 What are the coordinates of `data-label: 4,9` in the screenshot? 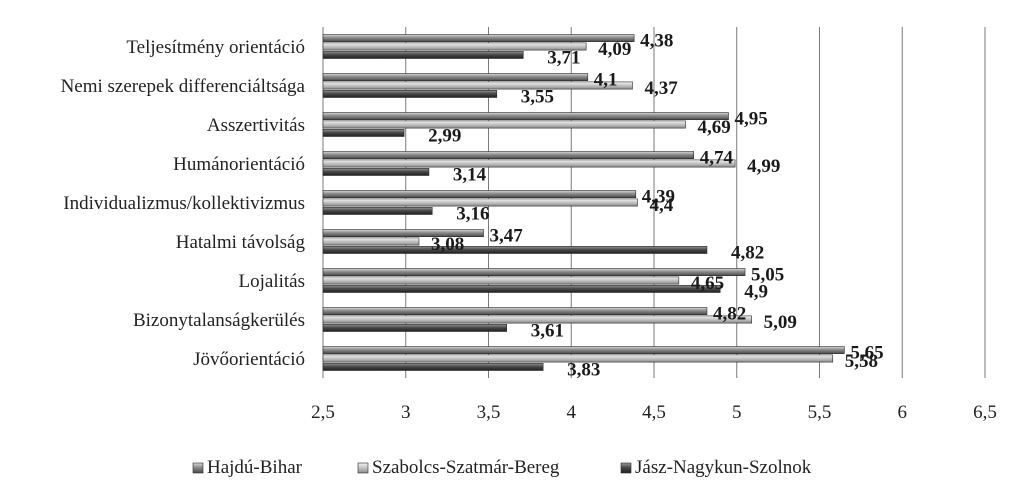 It's located at (756, 292).